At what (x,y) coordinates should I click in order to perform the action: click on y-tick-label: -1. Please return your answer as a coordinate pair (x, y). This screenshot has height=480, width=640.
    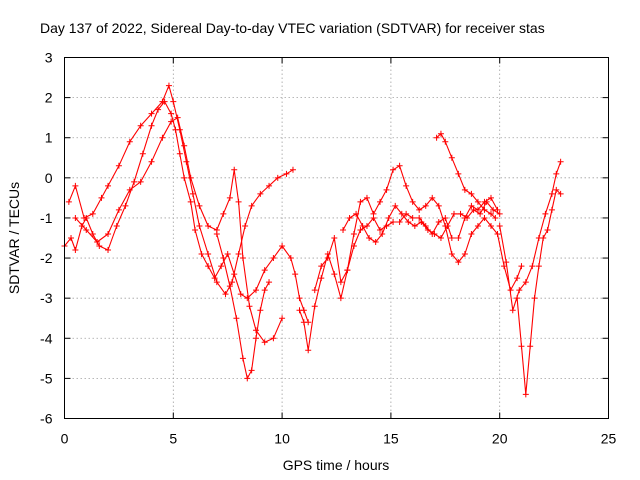
    Looking at the image, I should click on (46, 218).